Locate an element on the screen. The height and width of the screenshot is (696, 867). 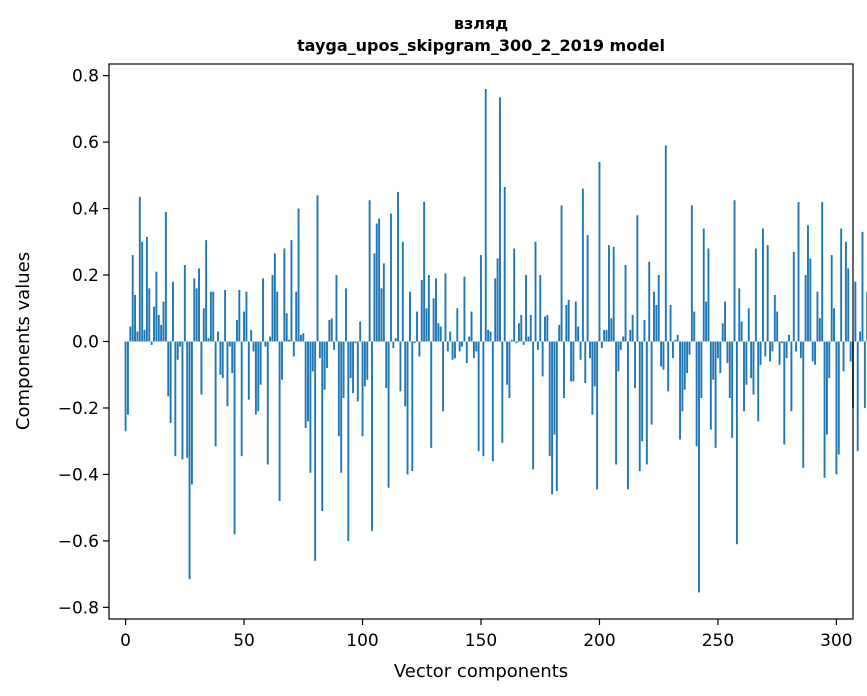
y-axis-ticks: −0.8 −0.6 −0.4 −0.2 0.0 0.2 0.4 0.6 0.8 is located at coordinates (83, 342).